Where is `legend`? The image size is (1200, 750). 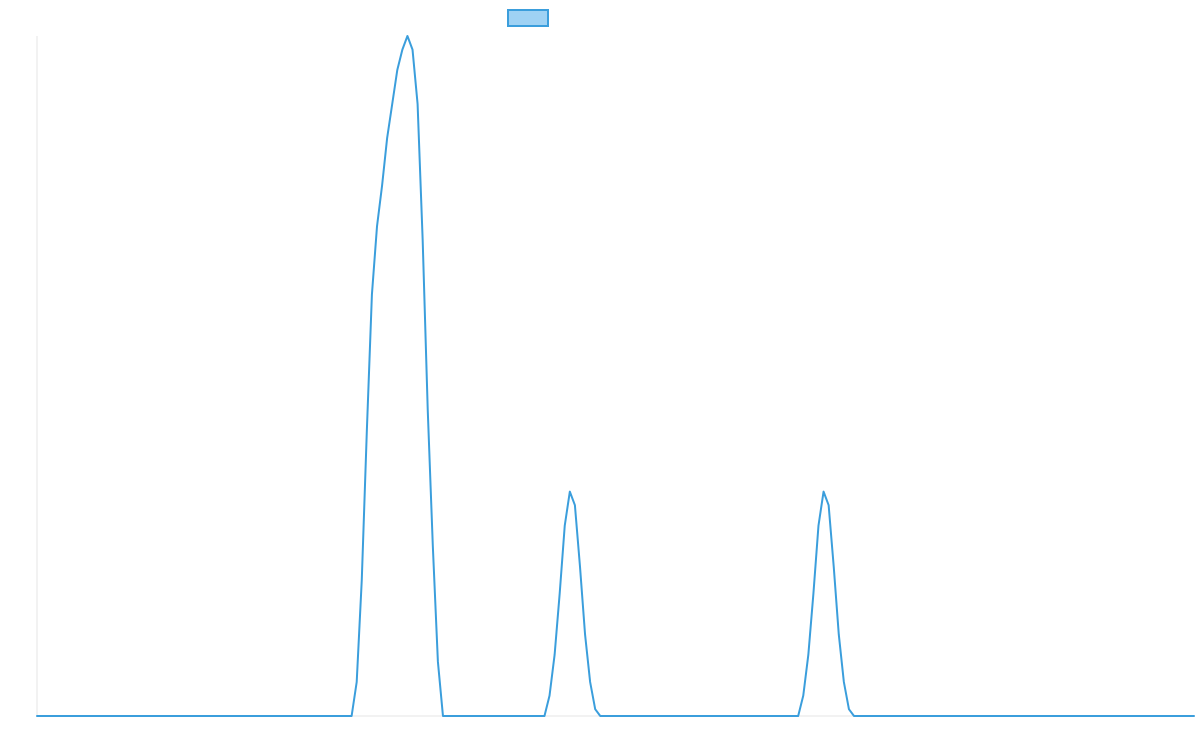
legend is located at coordinates (528, 18).